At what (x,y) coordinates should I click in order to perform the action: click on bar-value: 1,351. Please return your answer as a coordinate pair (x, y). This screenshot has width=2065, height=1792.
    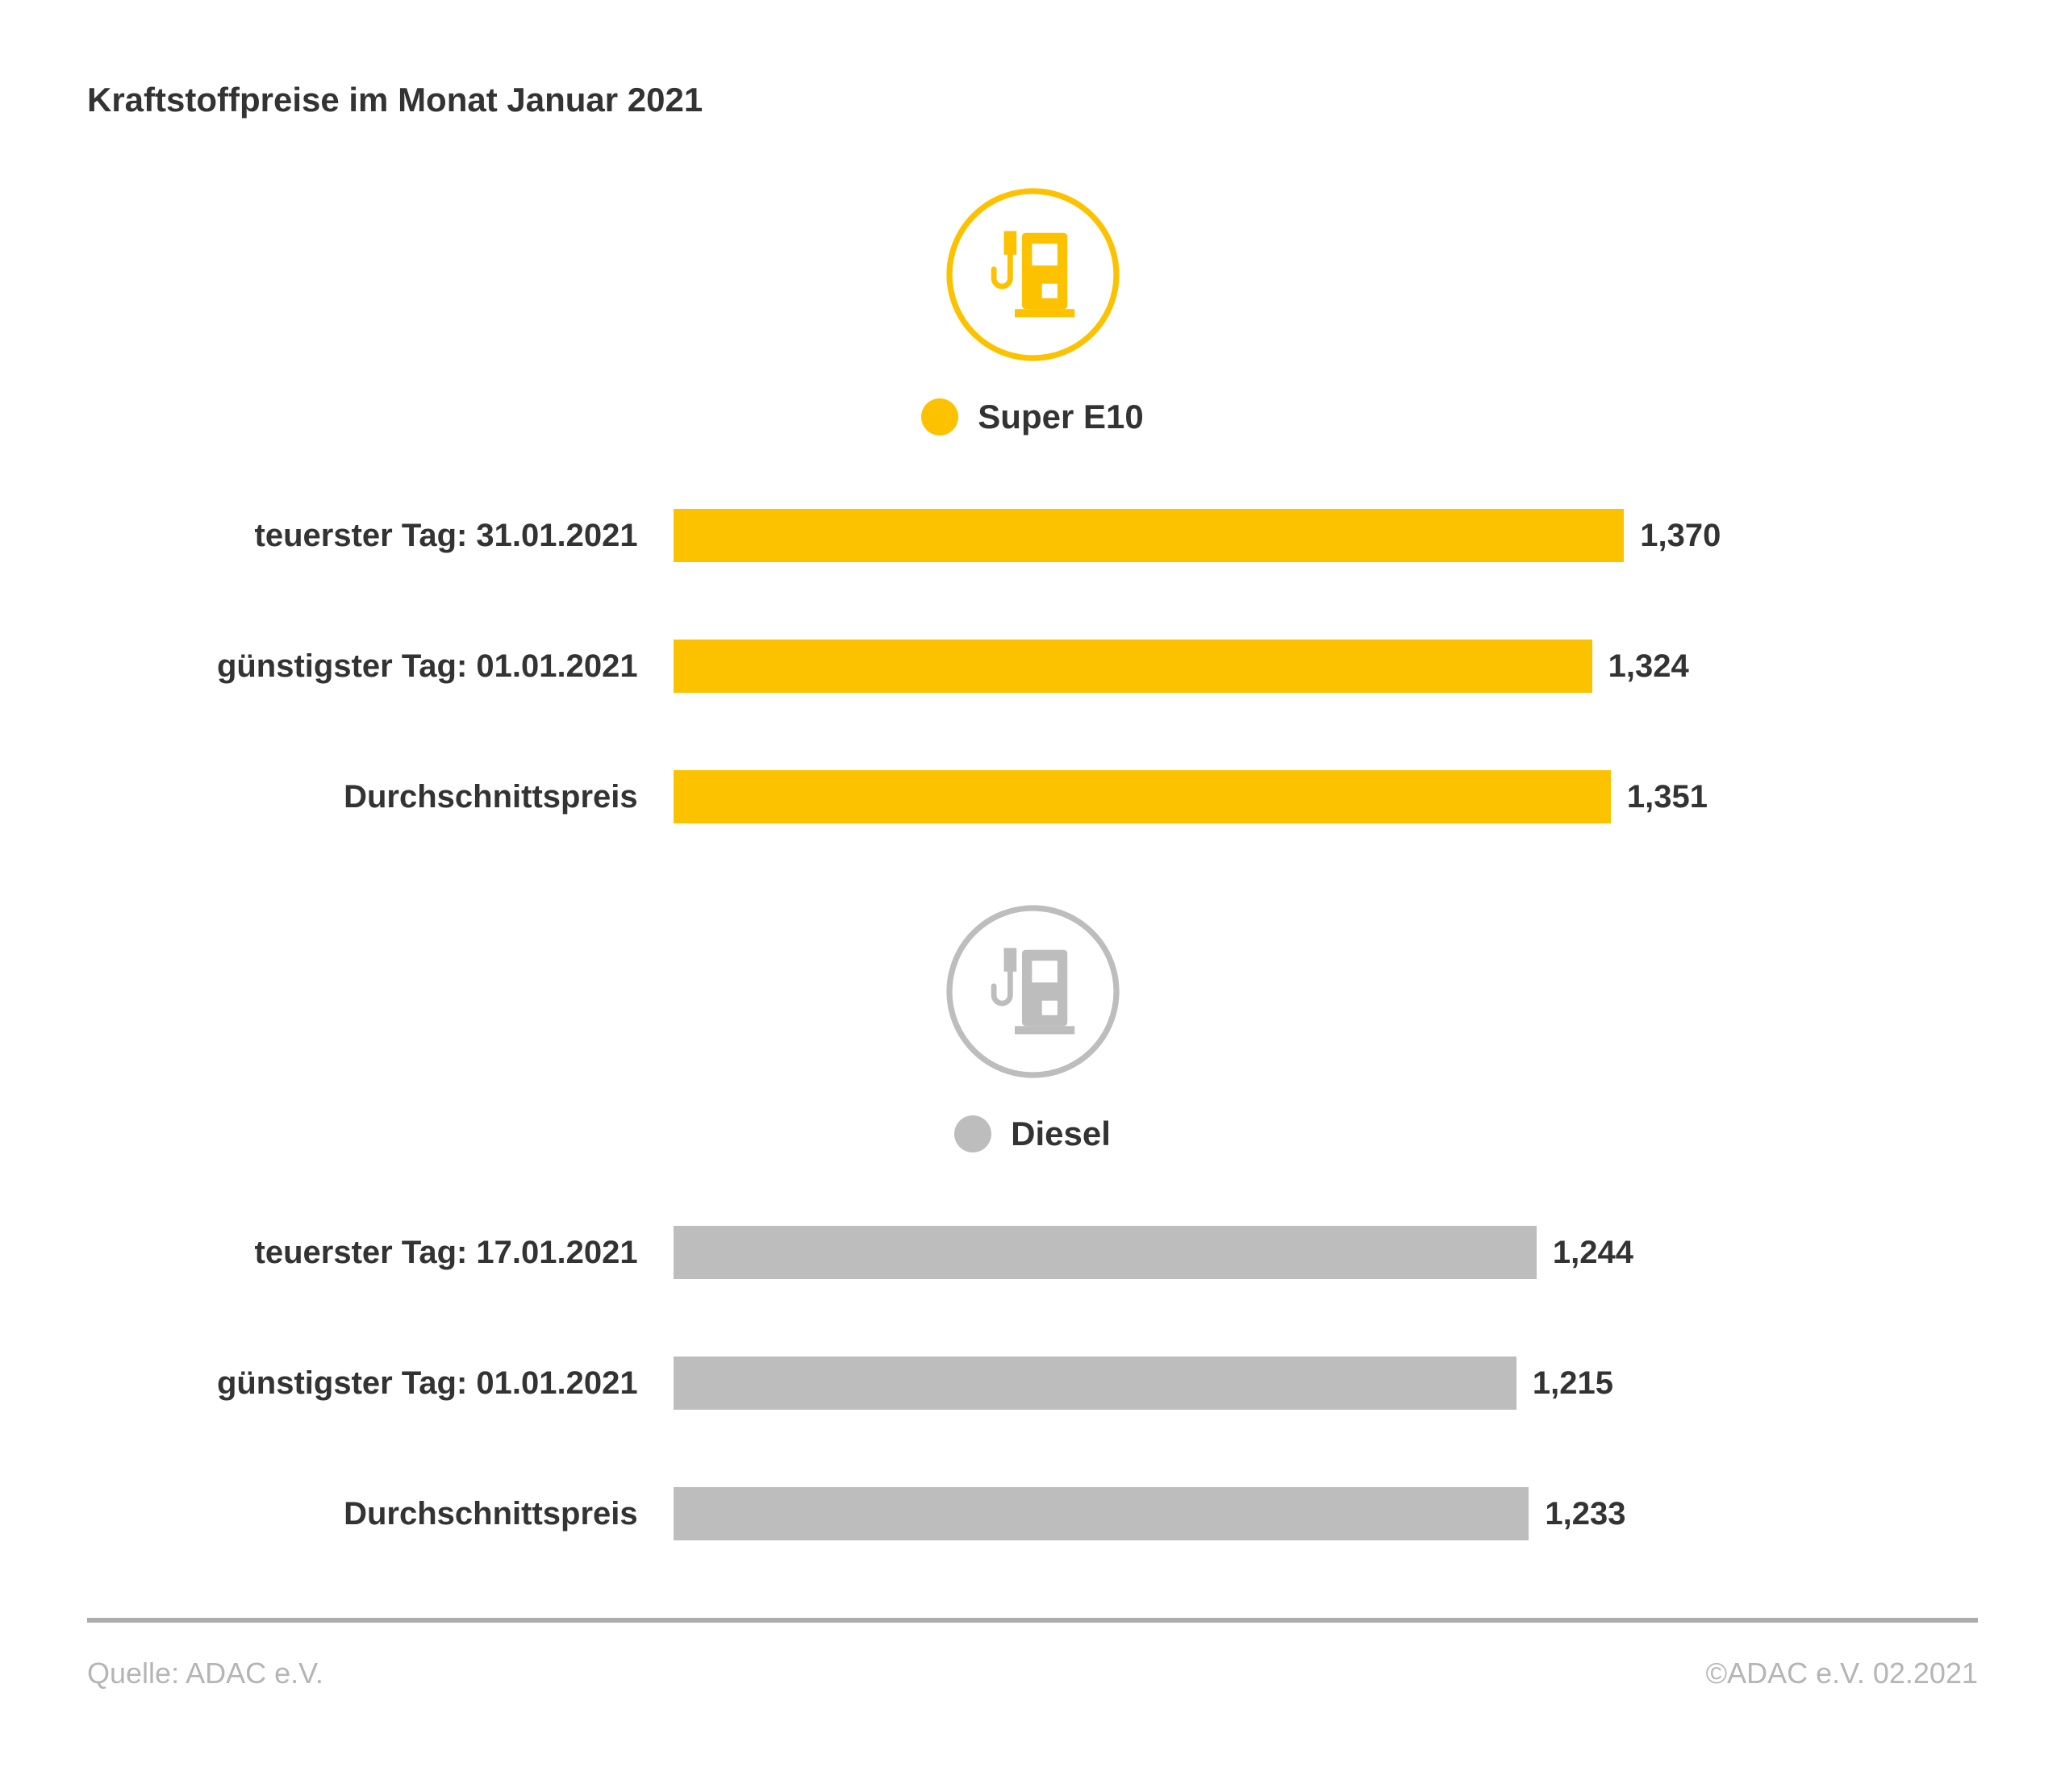
    Looking at the image, I should click on (1667, 796).